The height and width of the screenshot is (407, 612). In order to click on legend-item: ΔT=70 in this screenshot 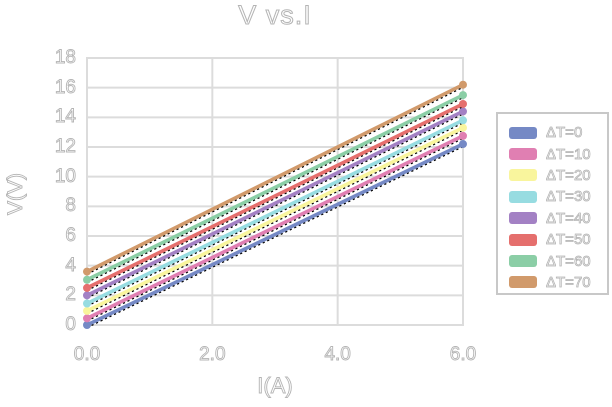, I will do `click(558, 282)`.